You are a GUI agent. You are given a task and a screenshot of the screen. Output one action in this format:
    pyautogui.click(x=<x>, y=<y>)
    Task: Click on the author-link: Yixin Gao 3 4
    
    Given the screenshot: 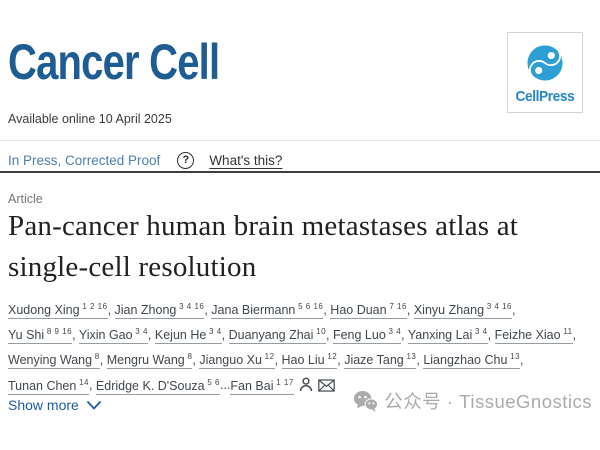 What is the action you would take?
    pyautogui.click(x=113, y=336)
    